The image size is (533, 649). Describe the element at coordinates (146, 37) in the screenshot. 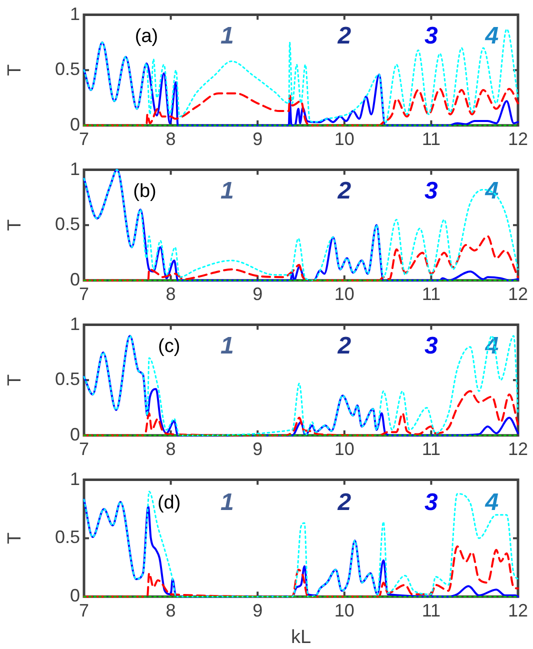

I see `annotation: (a)` at that location.